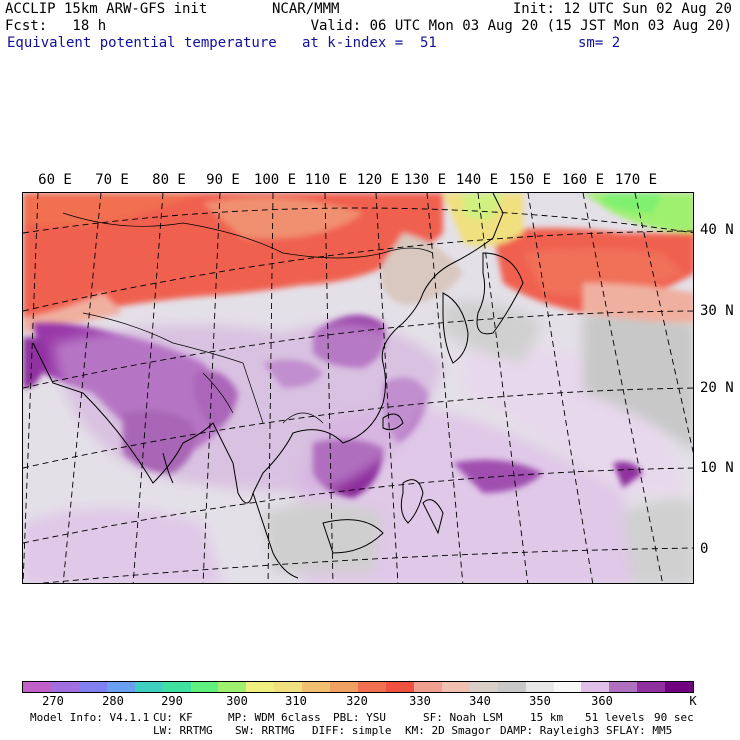 Image resolution: width=740 pixels, height=740 pixels. What do you see at coordinates (540, 701) in the screenshot?
I see `cbar-label-350: 350` at bounding box center [540, 701].